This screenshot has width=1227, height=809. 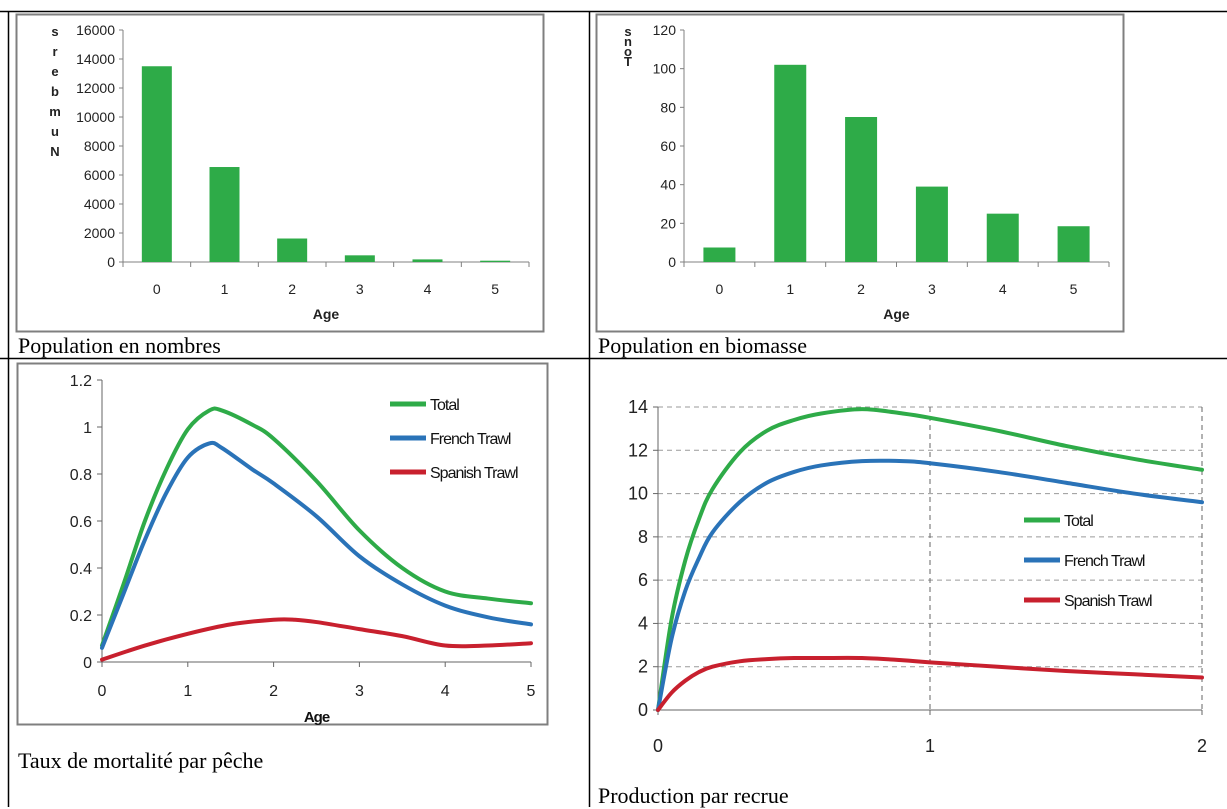 What do you see at coordinates (638, 494) in the screenshot?
I see `y-tick-label: 10` at bounding box center [638, 494].